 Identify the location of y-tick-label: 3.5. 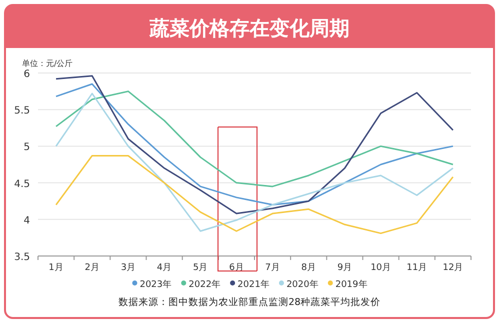
(22, 257).